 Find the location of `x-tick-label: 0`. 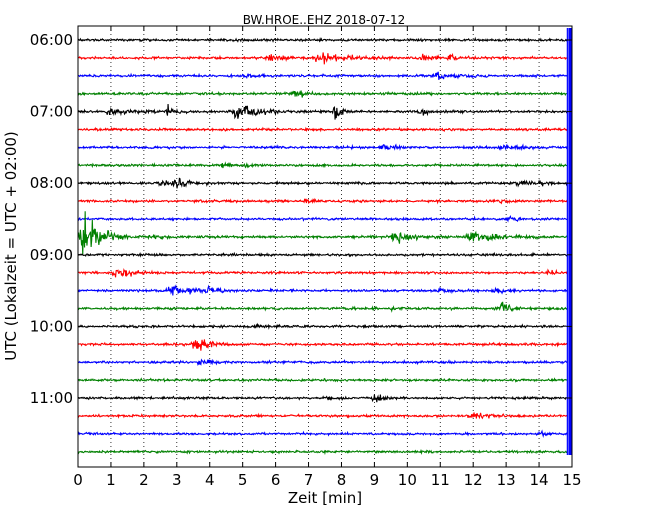

x-tick-label: 0 is located at coordinates (78, 480).